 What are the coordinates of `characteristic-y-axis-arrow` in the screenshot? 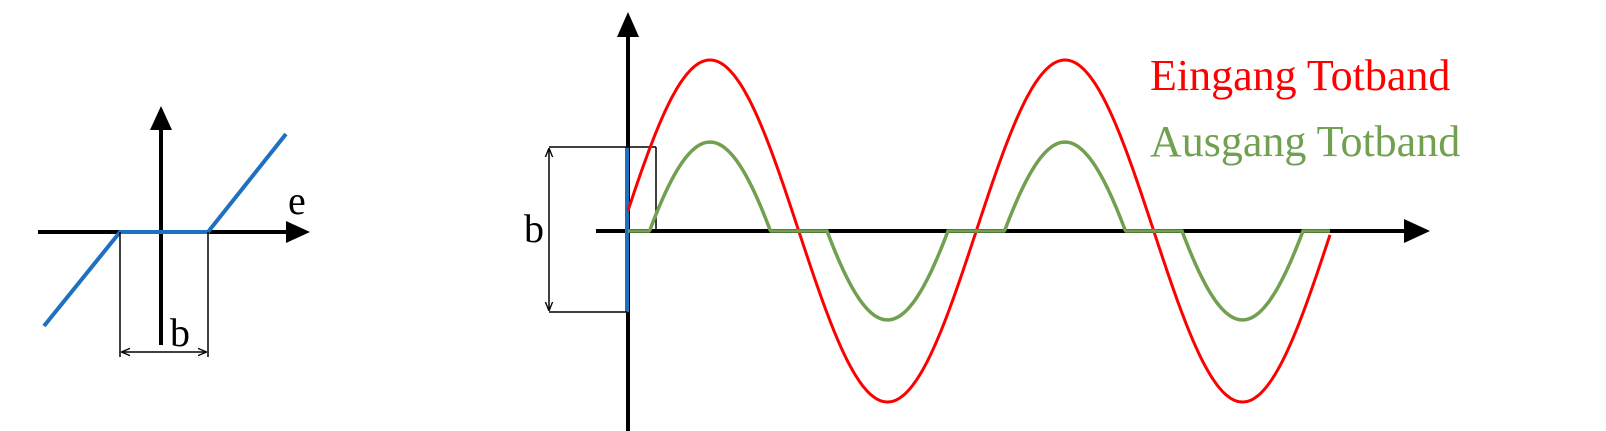 It's located at (161, 118).